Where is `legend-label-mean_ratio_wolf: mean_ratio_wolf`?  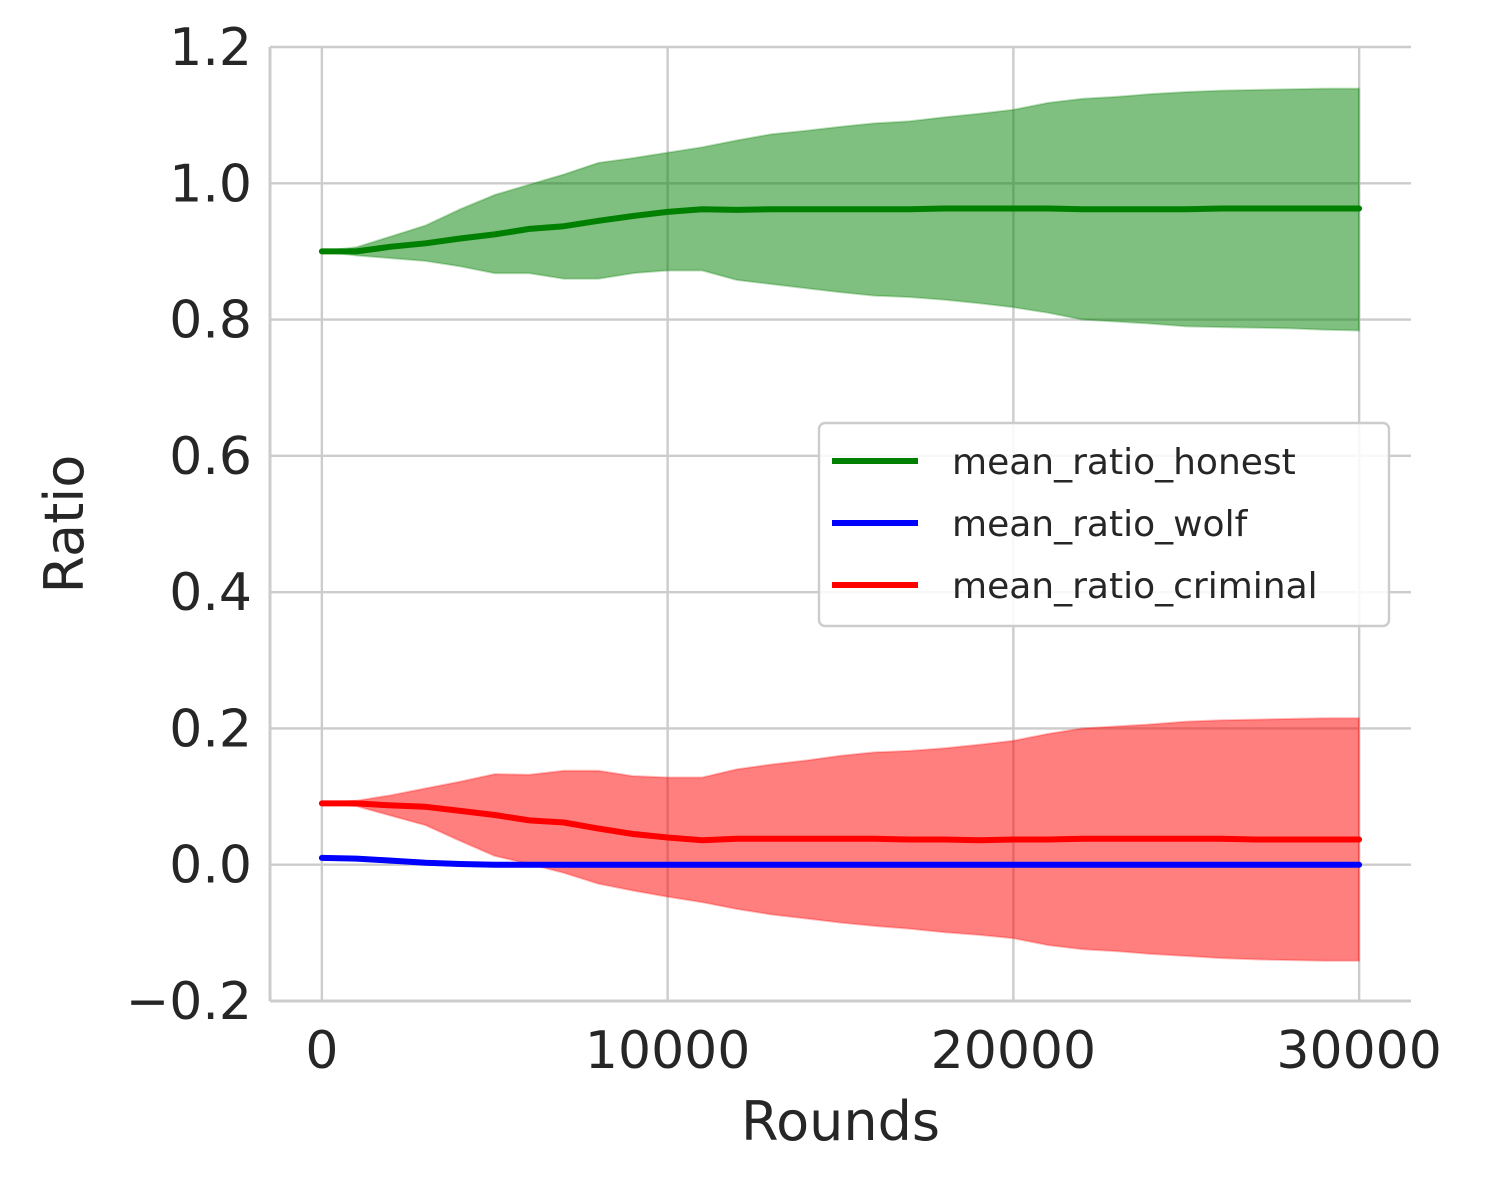
legend-label-mean_ratio_wolf: mean_ratio_wolf is located at coordinates (1100, 524).